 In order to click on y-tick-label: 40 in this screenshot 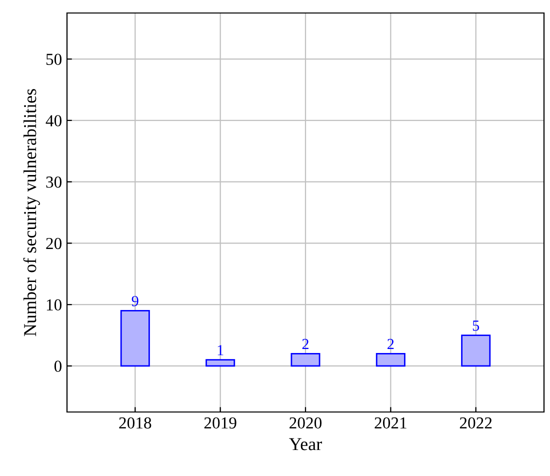, I will do `click(54, 120)`.